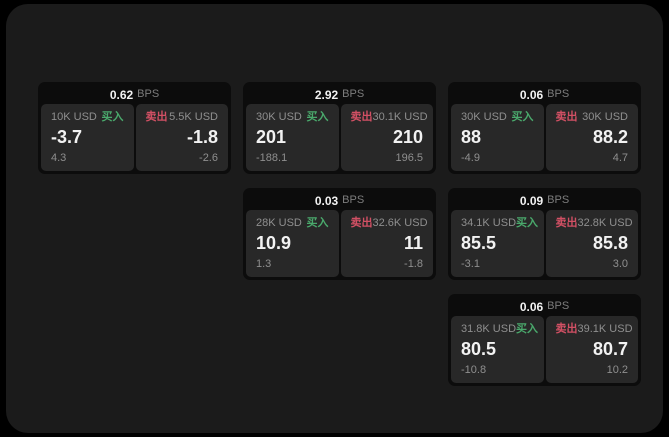 The height and width of the screenshot is (437, 669). I want to click on sell-sub-value: 4.7, so click(620, 158).